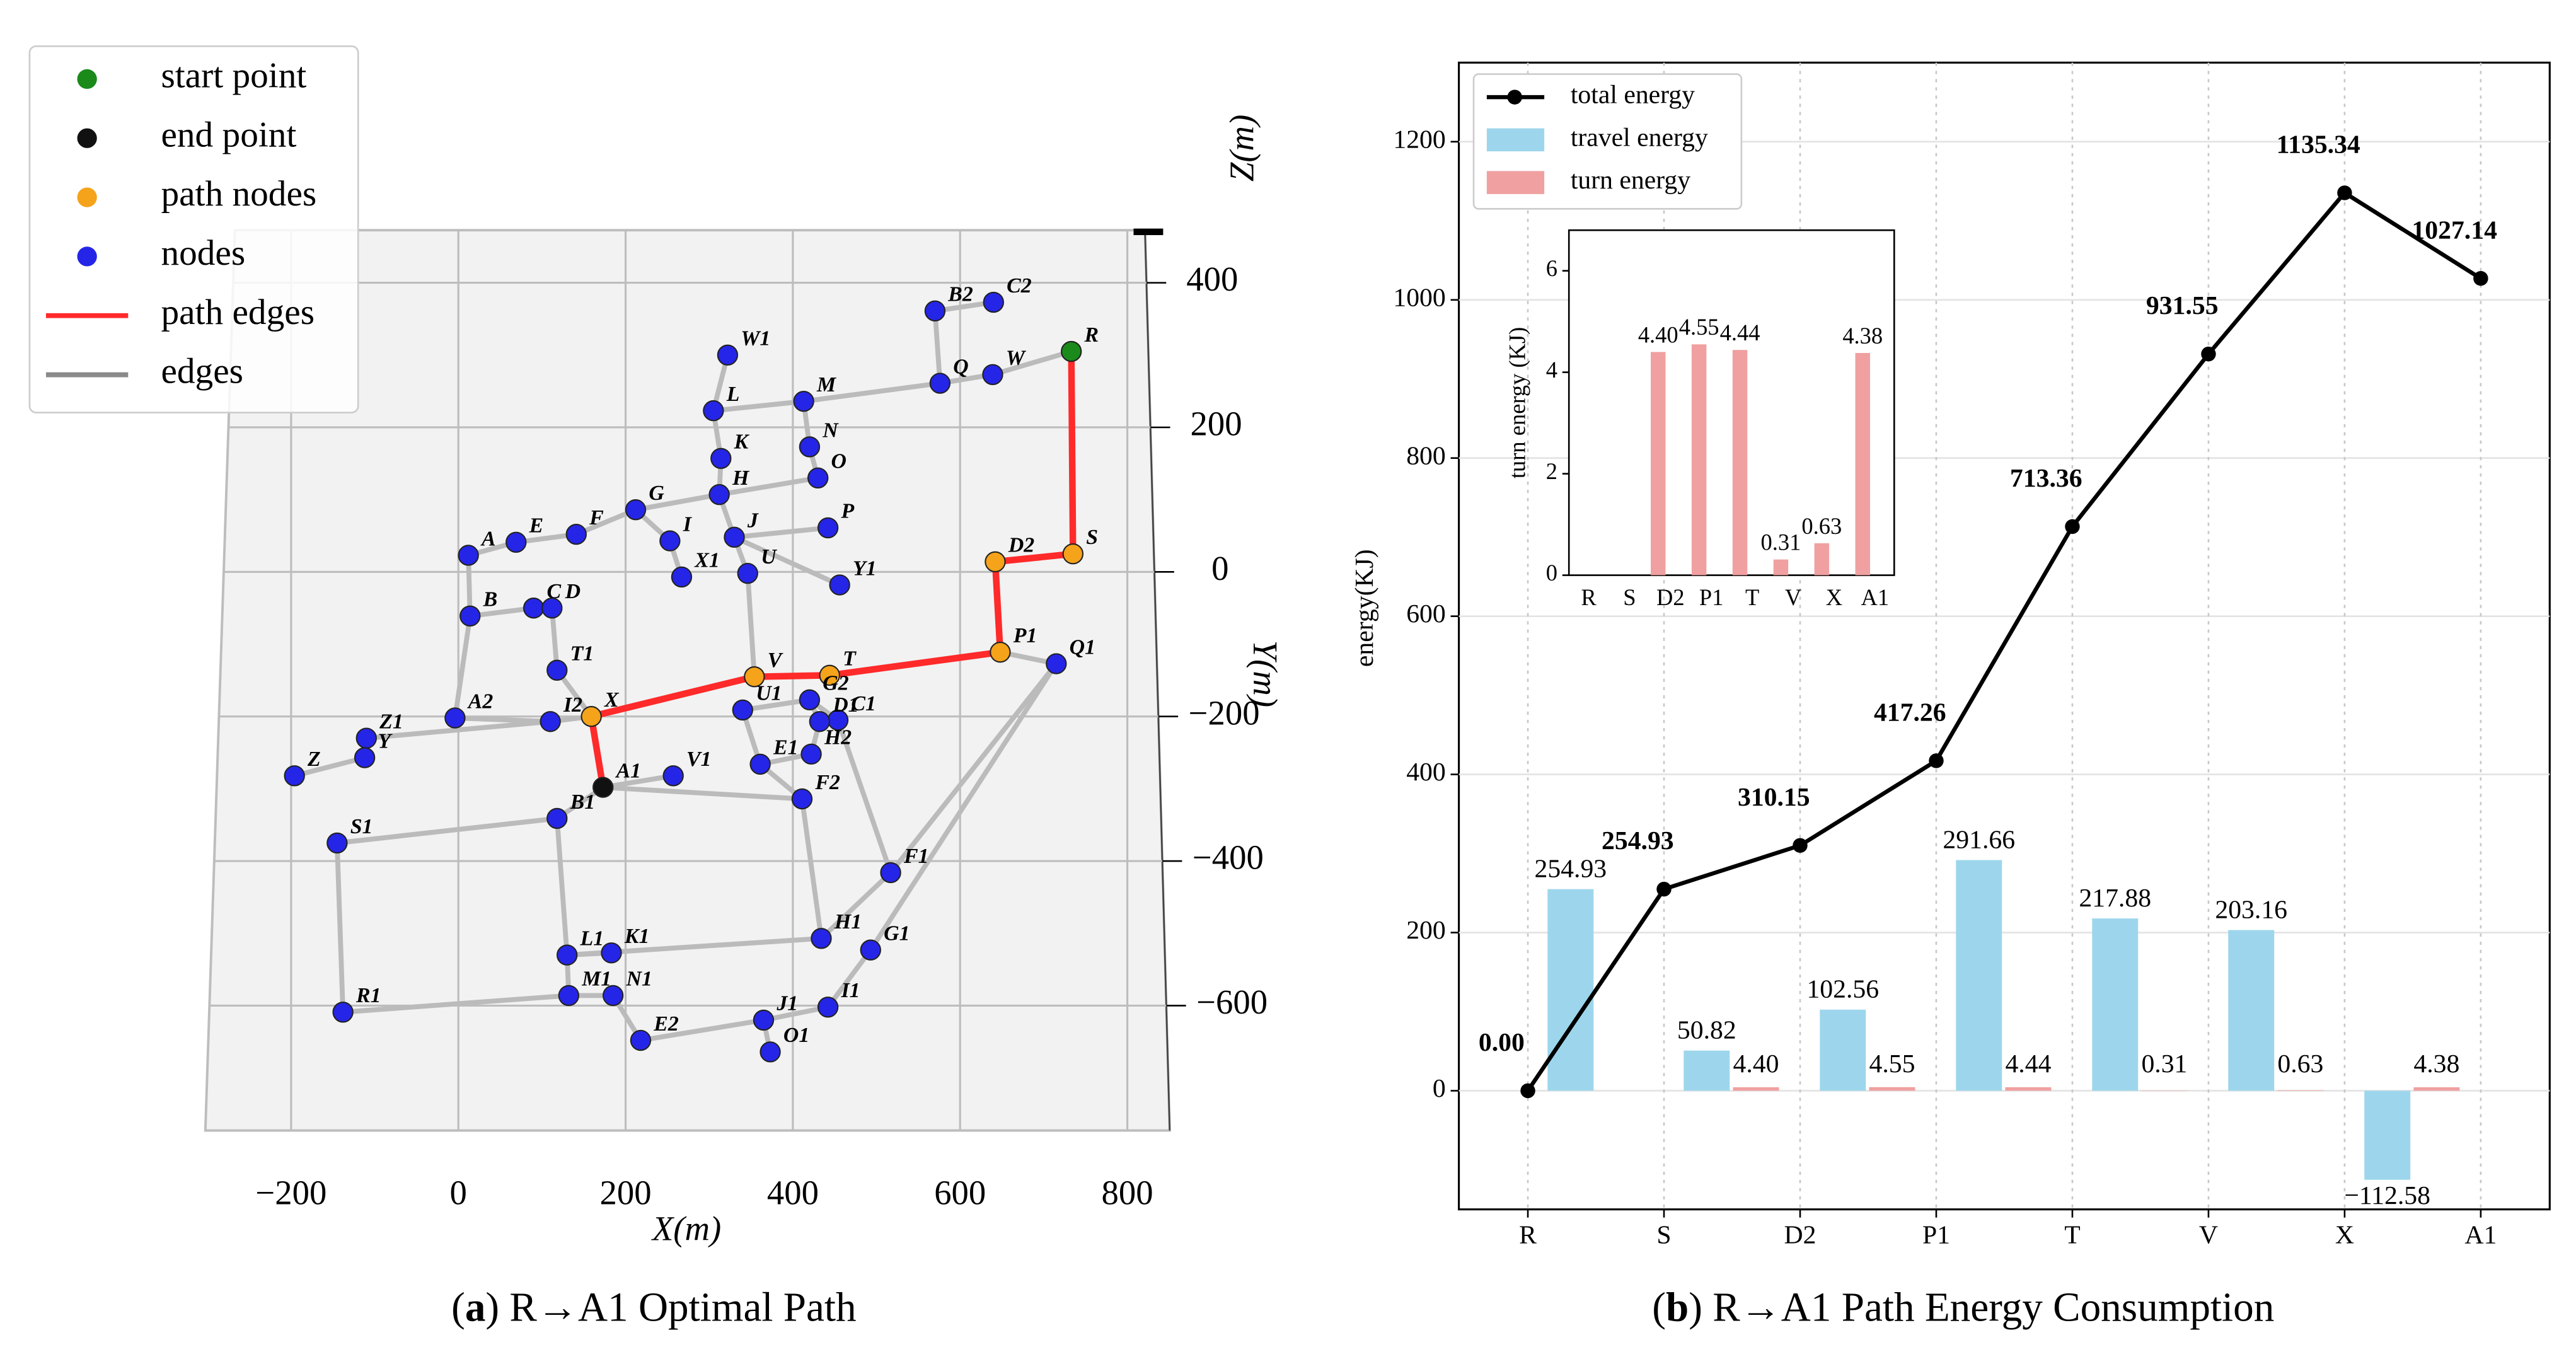 This screenshot has height=1364, width=2576. Describe the element at coordinates (385, 741) in the screenshot. I see `node-label: Y` at that location.